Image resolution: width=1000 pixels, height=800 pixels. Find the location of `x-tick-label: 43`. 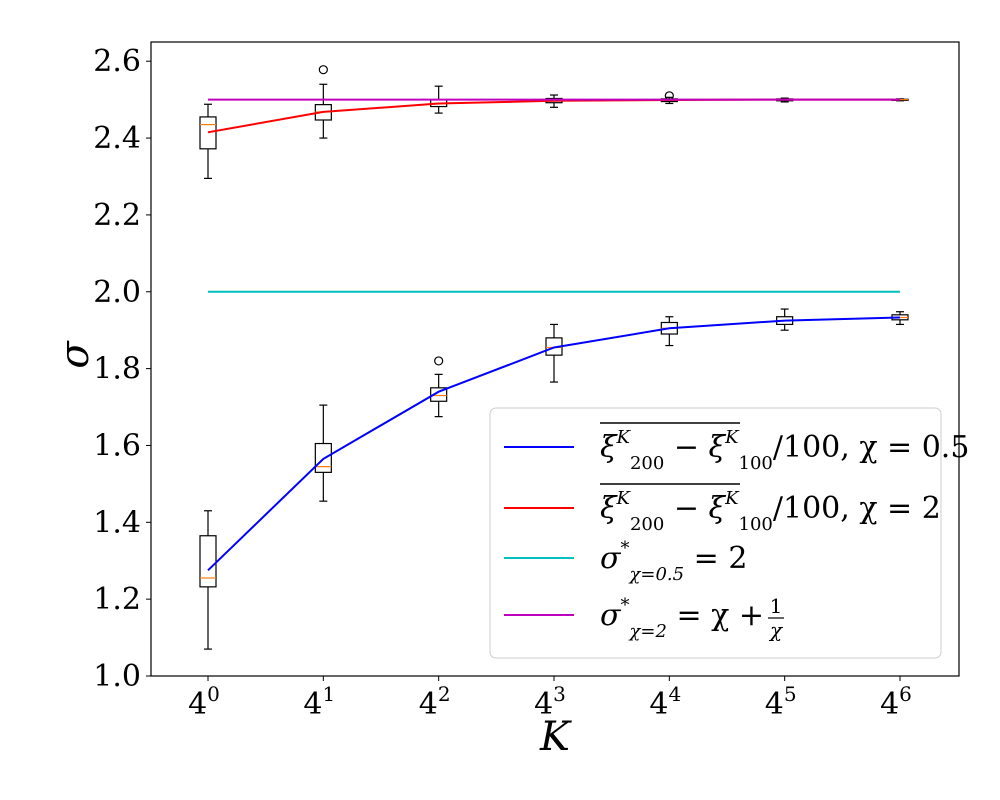

x-tick-label: 43 is located at coordinates (550, 702).